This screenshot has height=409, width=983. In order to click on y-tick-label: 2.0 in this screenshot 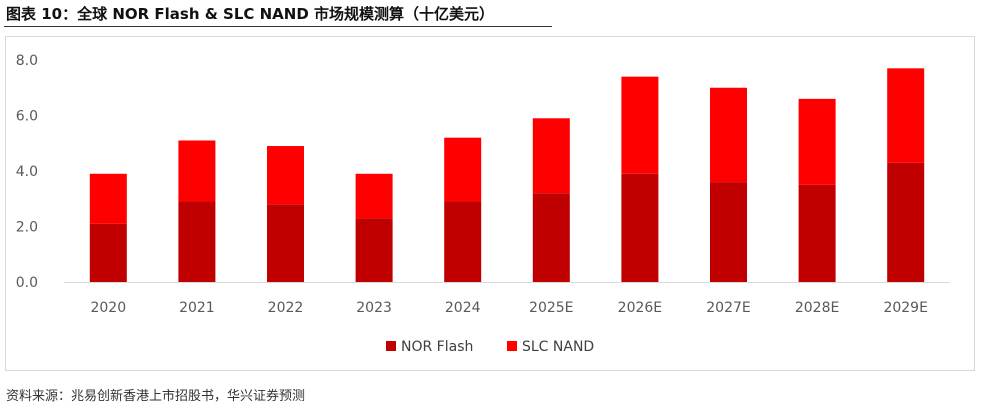, I will do `click(27, 228)`.